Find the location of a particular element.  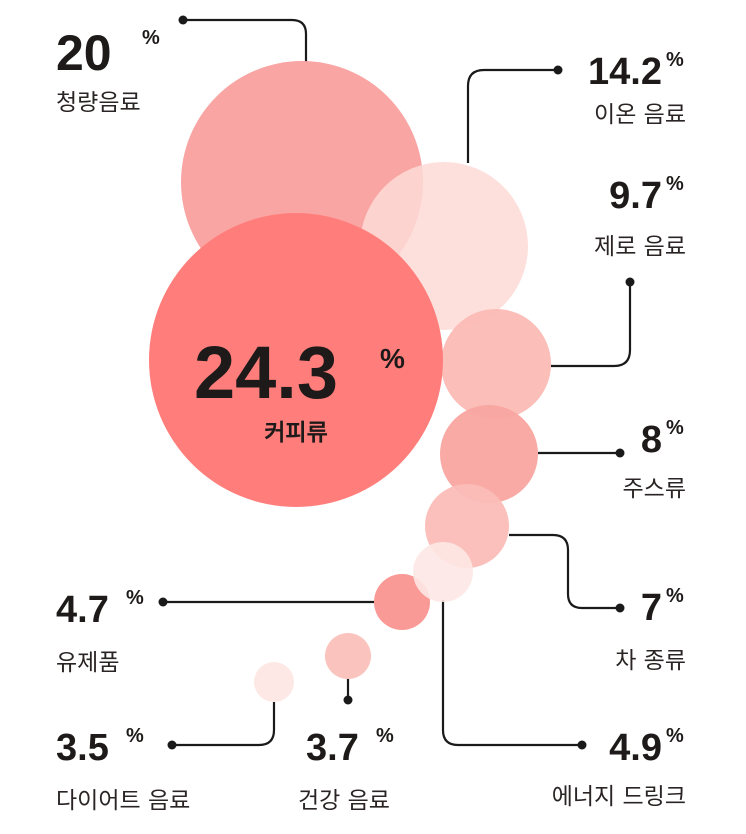

value-energy: 4.9 is located at coordinates (635, 748).